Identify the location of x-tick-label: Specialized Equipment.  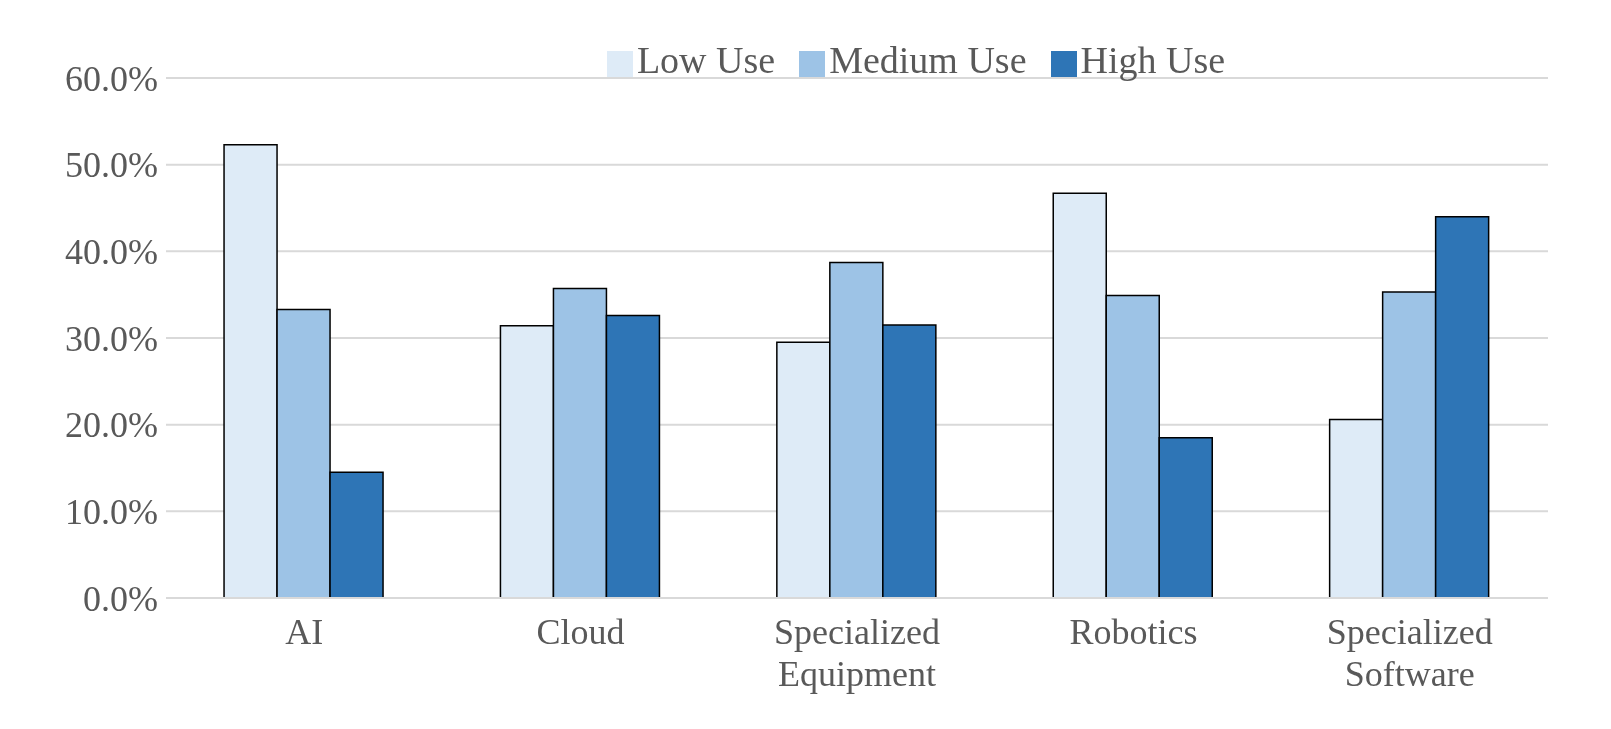
(857, 653).